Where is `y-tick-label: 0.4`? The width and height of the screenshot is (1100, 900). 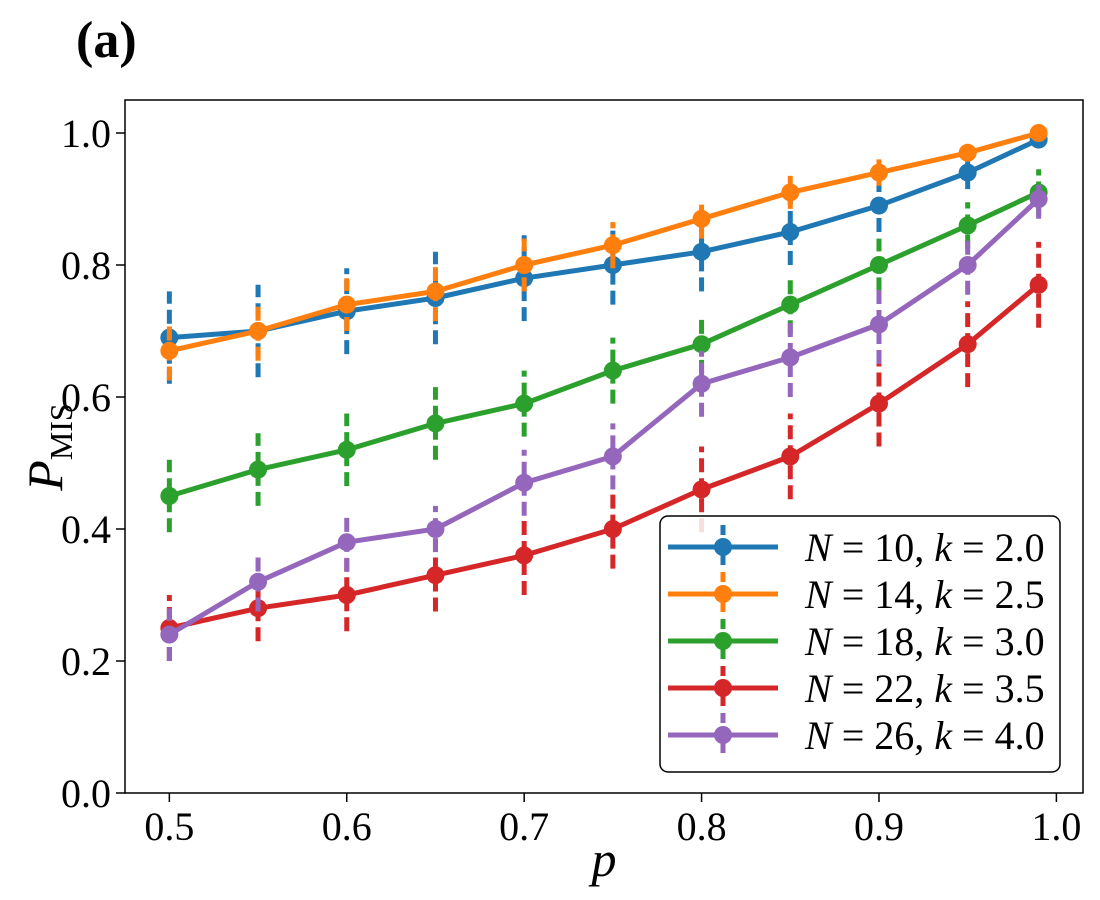
y-tick-label: 0.4 is located at coordinates (86, 529).